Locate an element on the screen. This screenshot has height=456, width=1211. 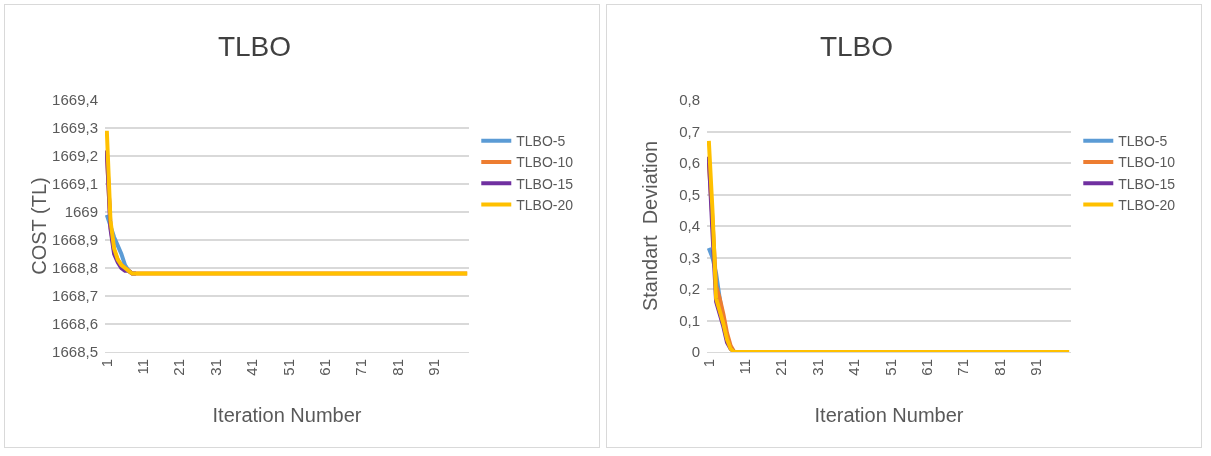
y-tick-label: 1669 is located at coordinates (81, 212).